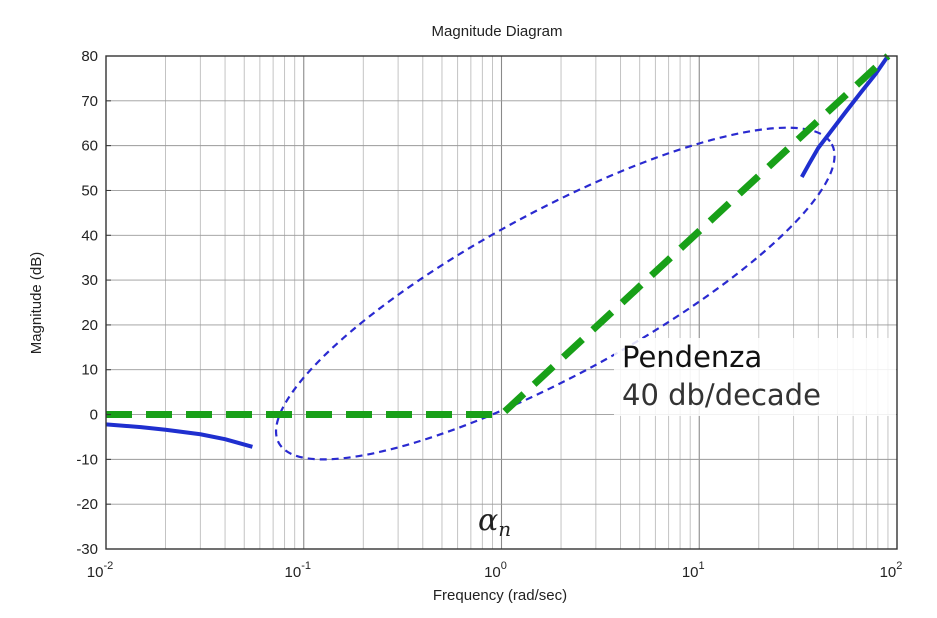 This screenshot has width=937, height=618. I want to click on x-axis-tick-labels: 10⁻² 10⁻¹ 10⁰ 10¹ 10², so click(495, 570).